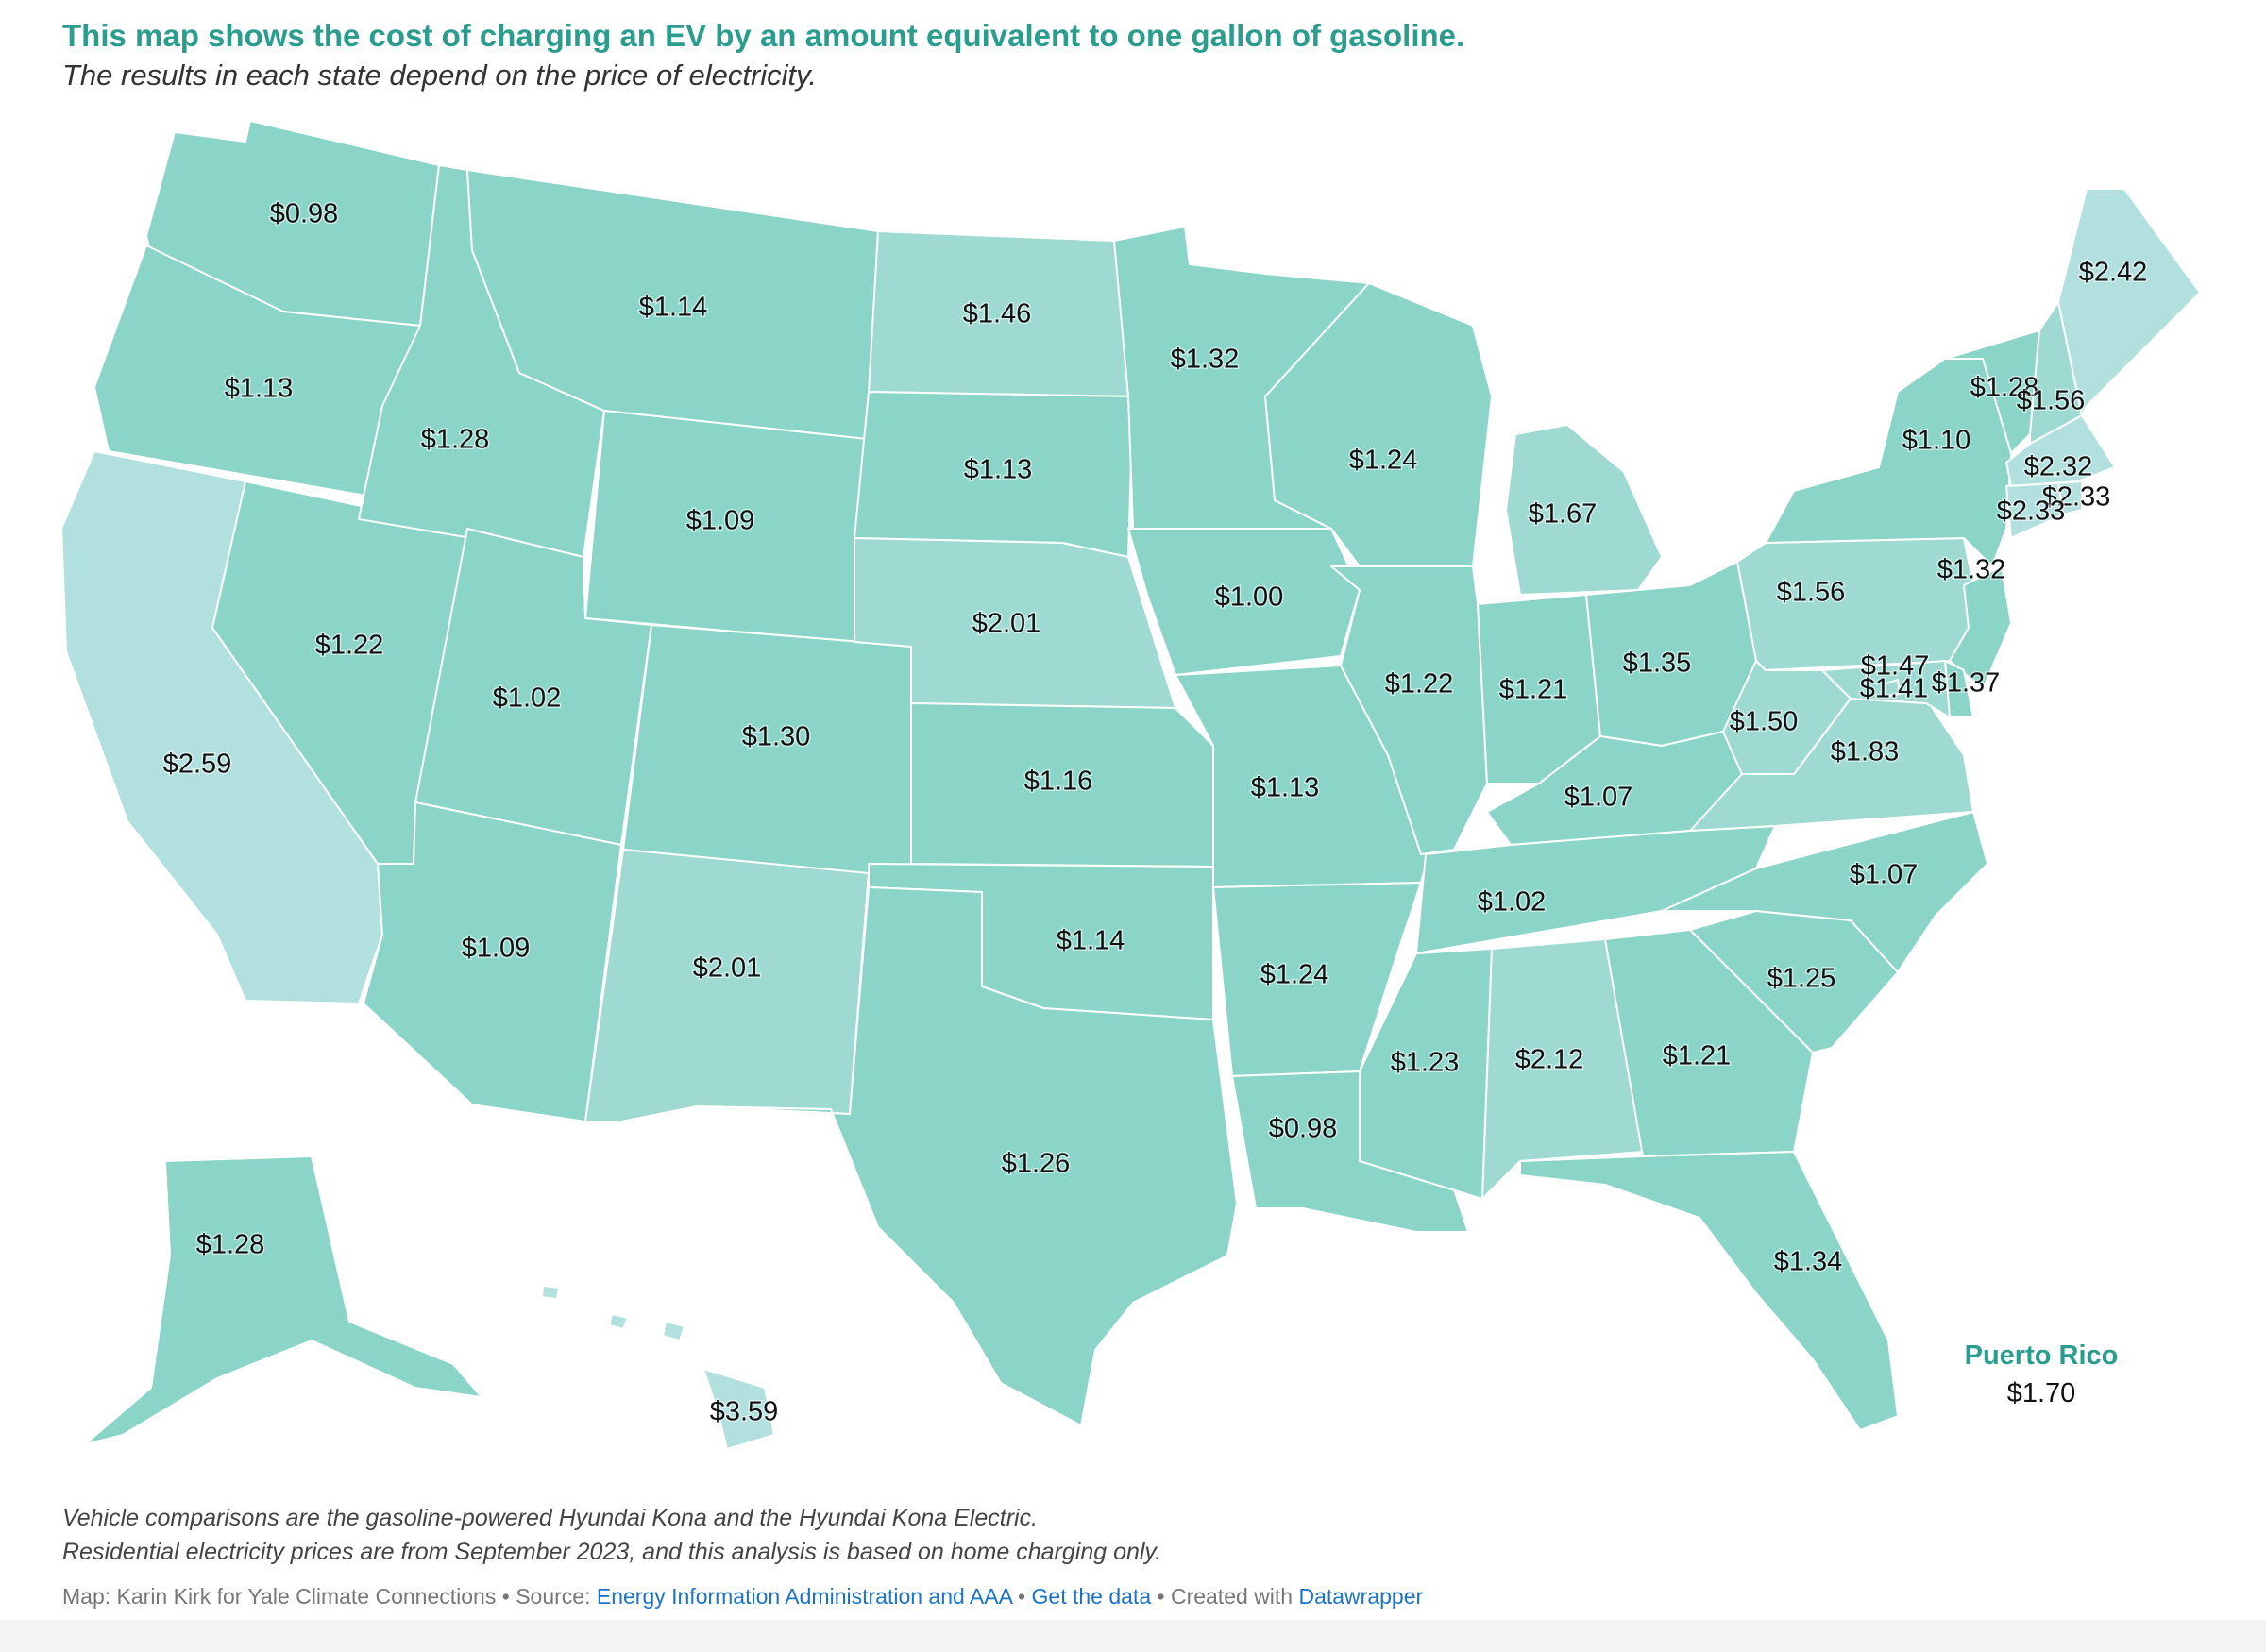 This screenshot has height=1652, width=2266. Describe the element at coordinates (998, 470) in the screenshot. I see `label-SD: $1.13` at that location.